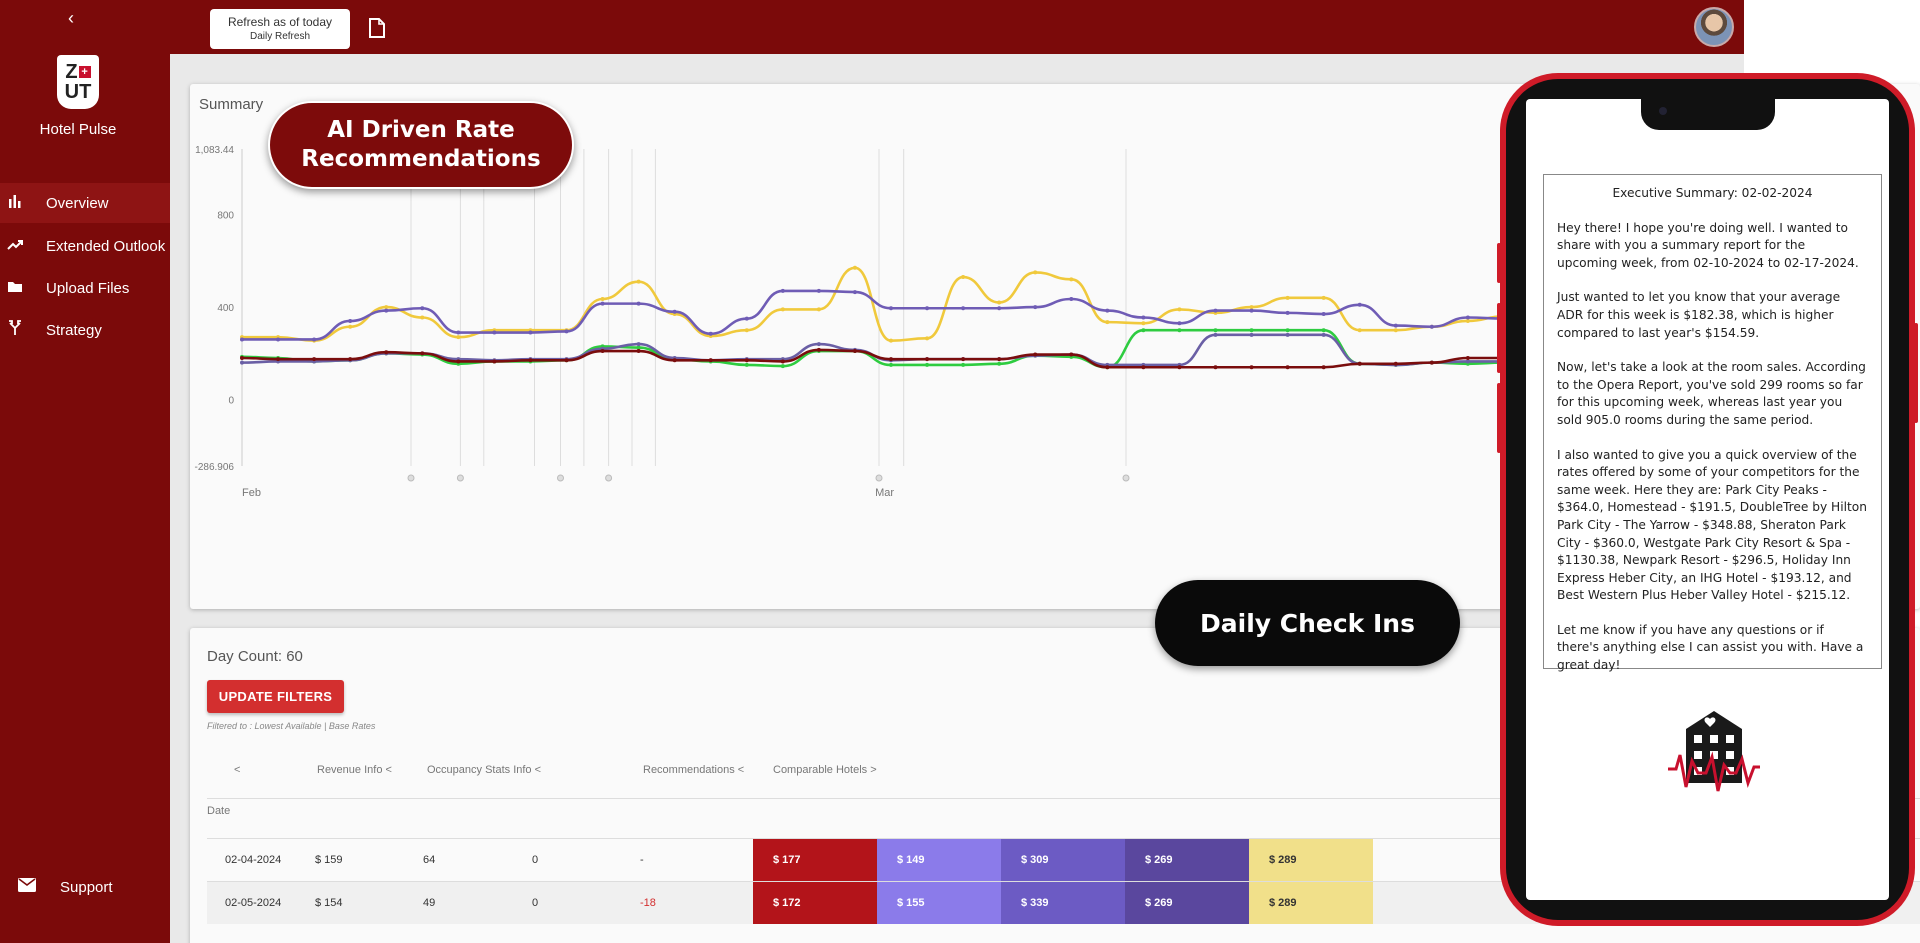 The width and height of the screenshot is (1920, 943). What do you see at coordinates (354, 770) in the screenshot?
I see `revenue-info-header: Revenue Info <` at bounding box center [354, 770].